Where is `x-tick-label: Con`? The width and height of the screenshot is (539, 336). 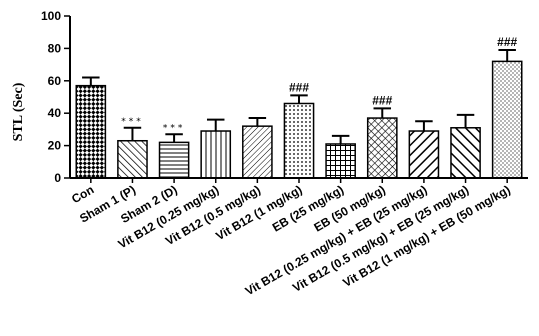 x-tick-label: Con is located at coordinates (82, 194).